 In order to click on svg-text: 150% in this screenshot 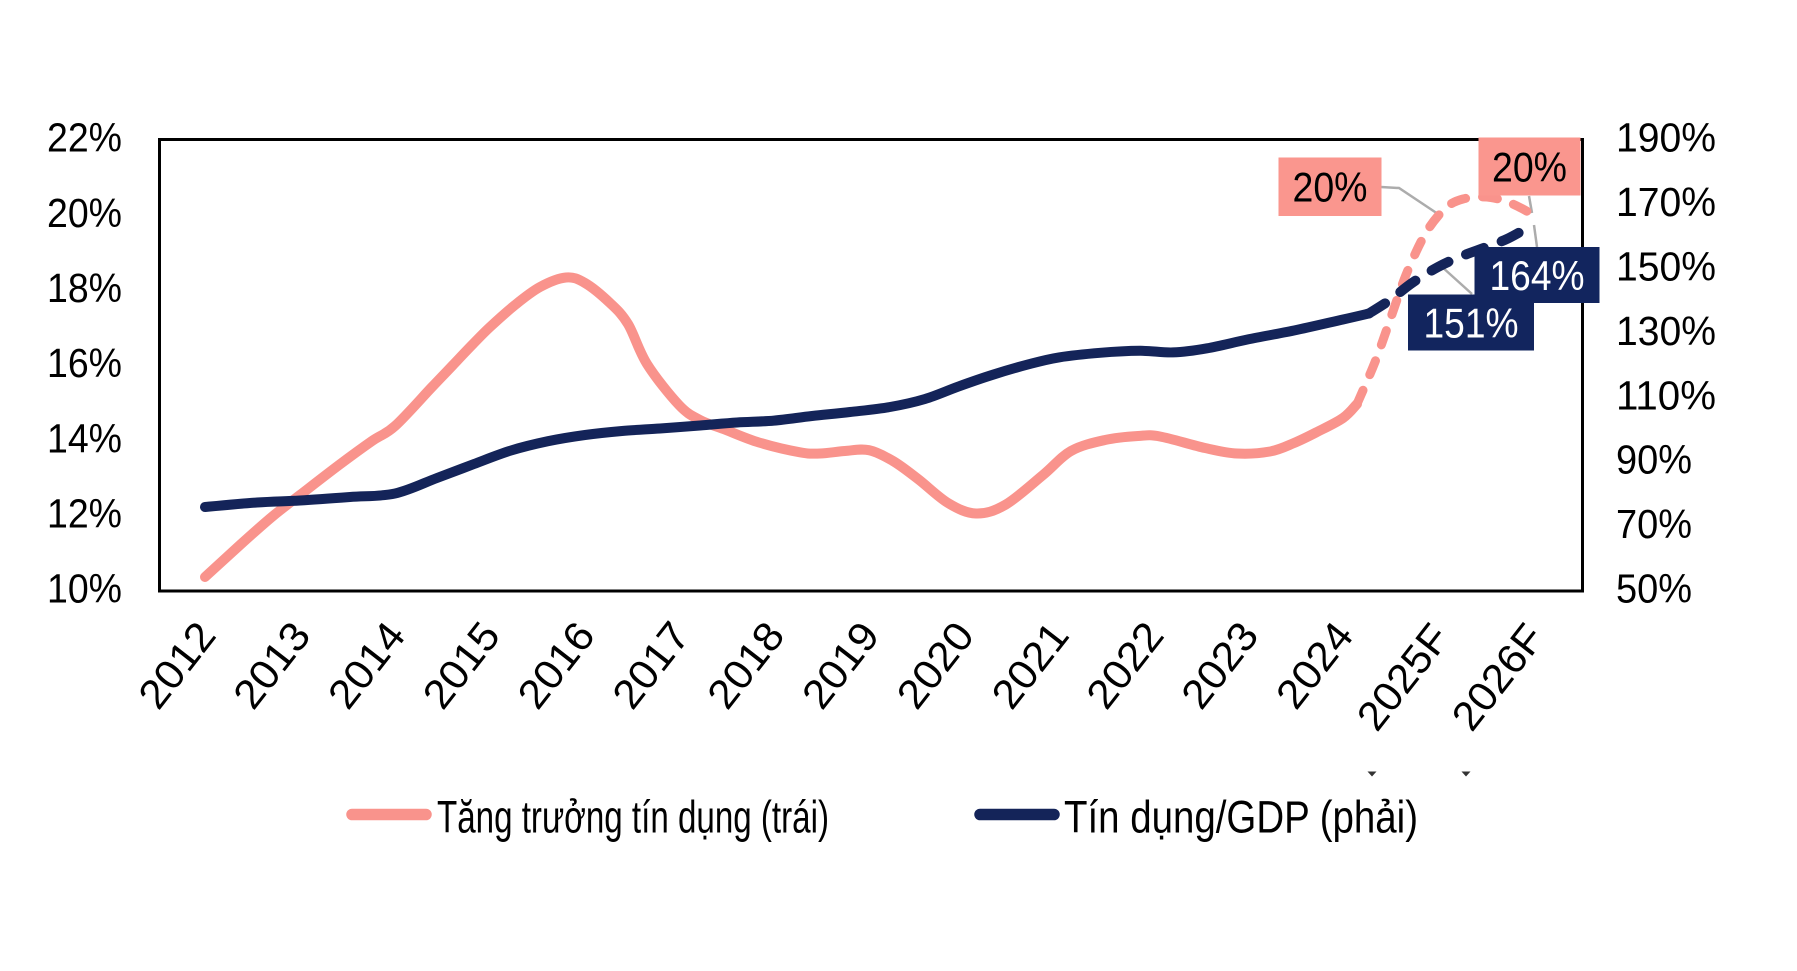, I will do `click(1666, 267)`.